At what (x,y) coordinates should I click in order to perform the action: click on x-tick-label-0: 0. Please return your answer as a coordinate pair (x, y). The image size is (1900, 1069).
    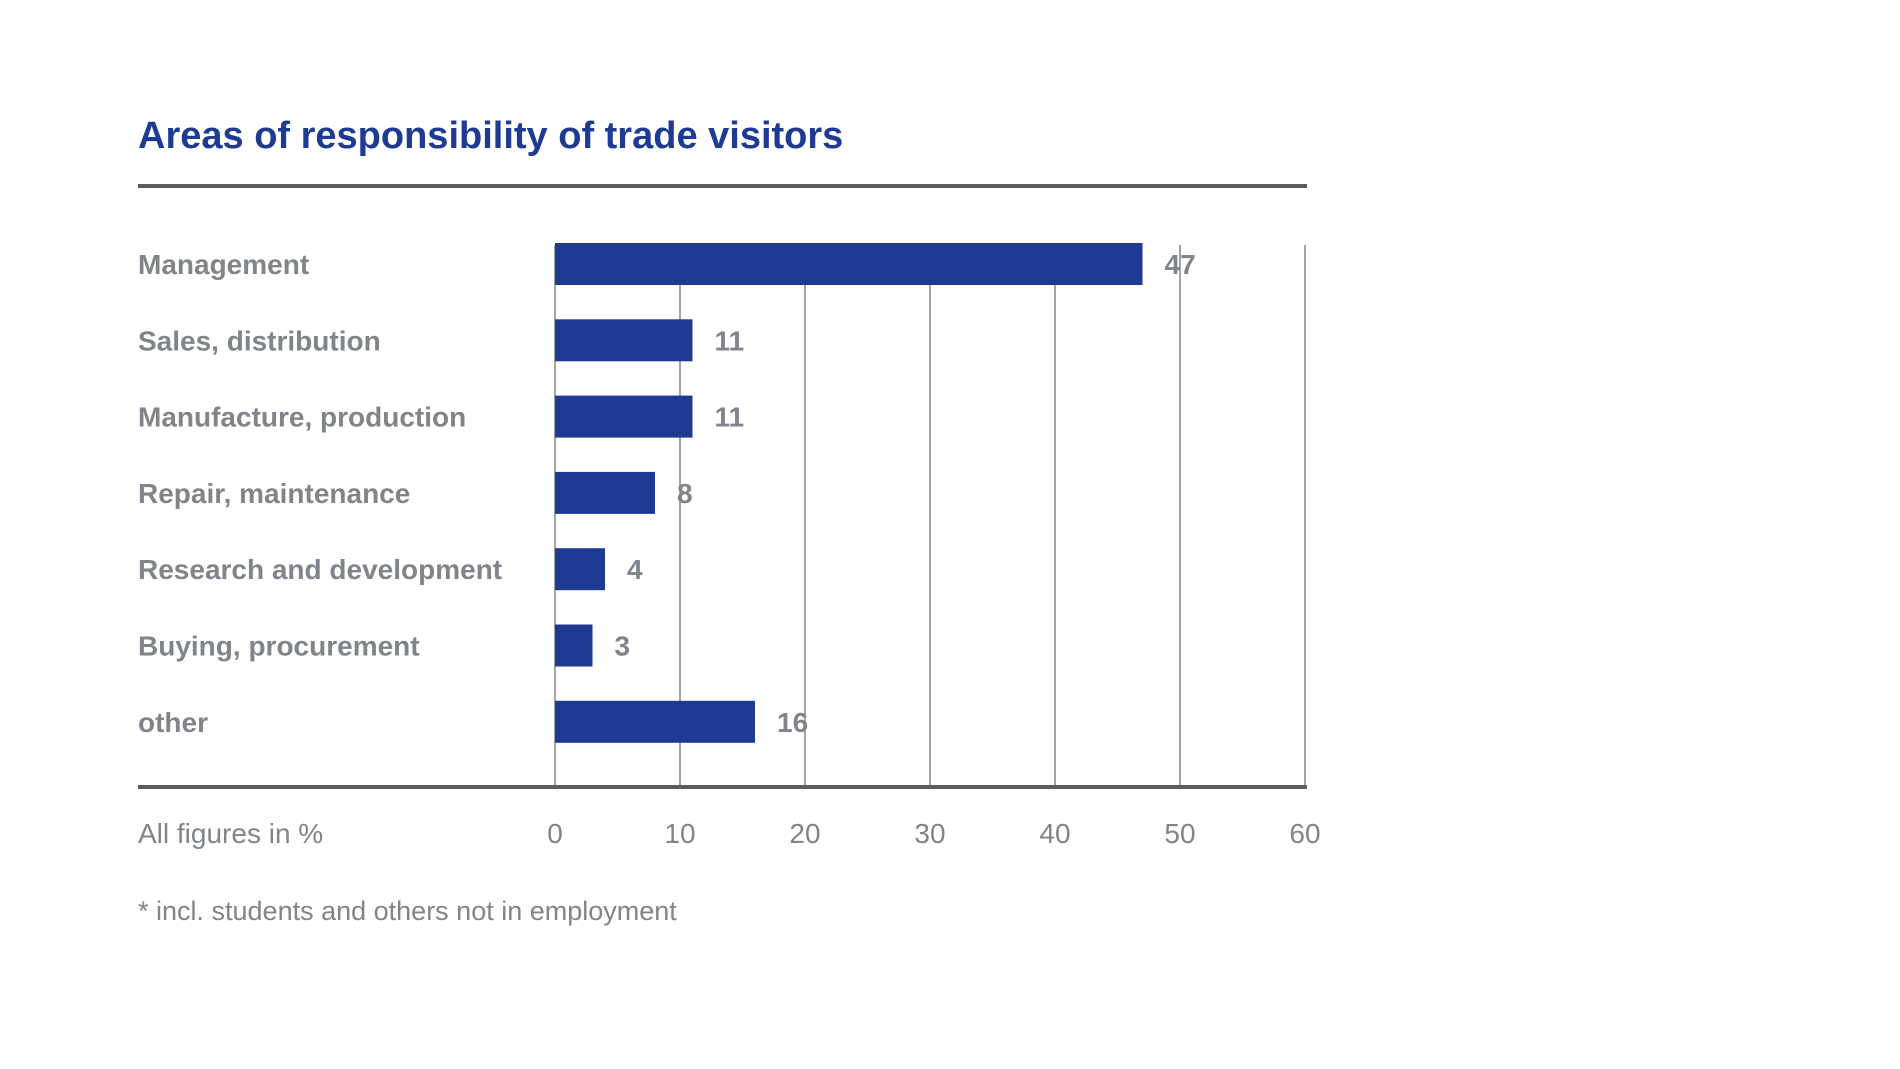
    Looking at the image, I should click on (555, 833).